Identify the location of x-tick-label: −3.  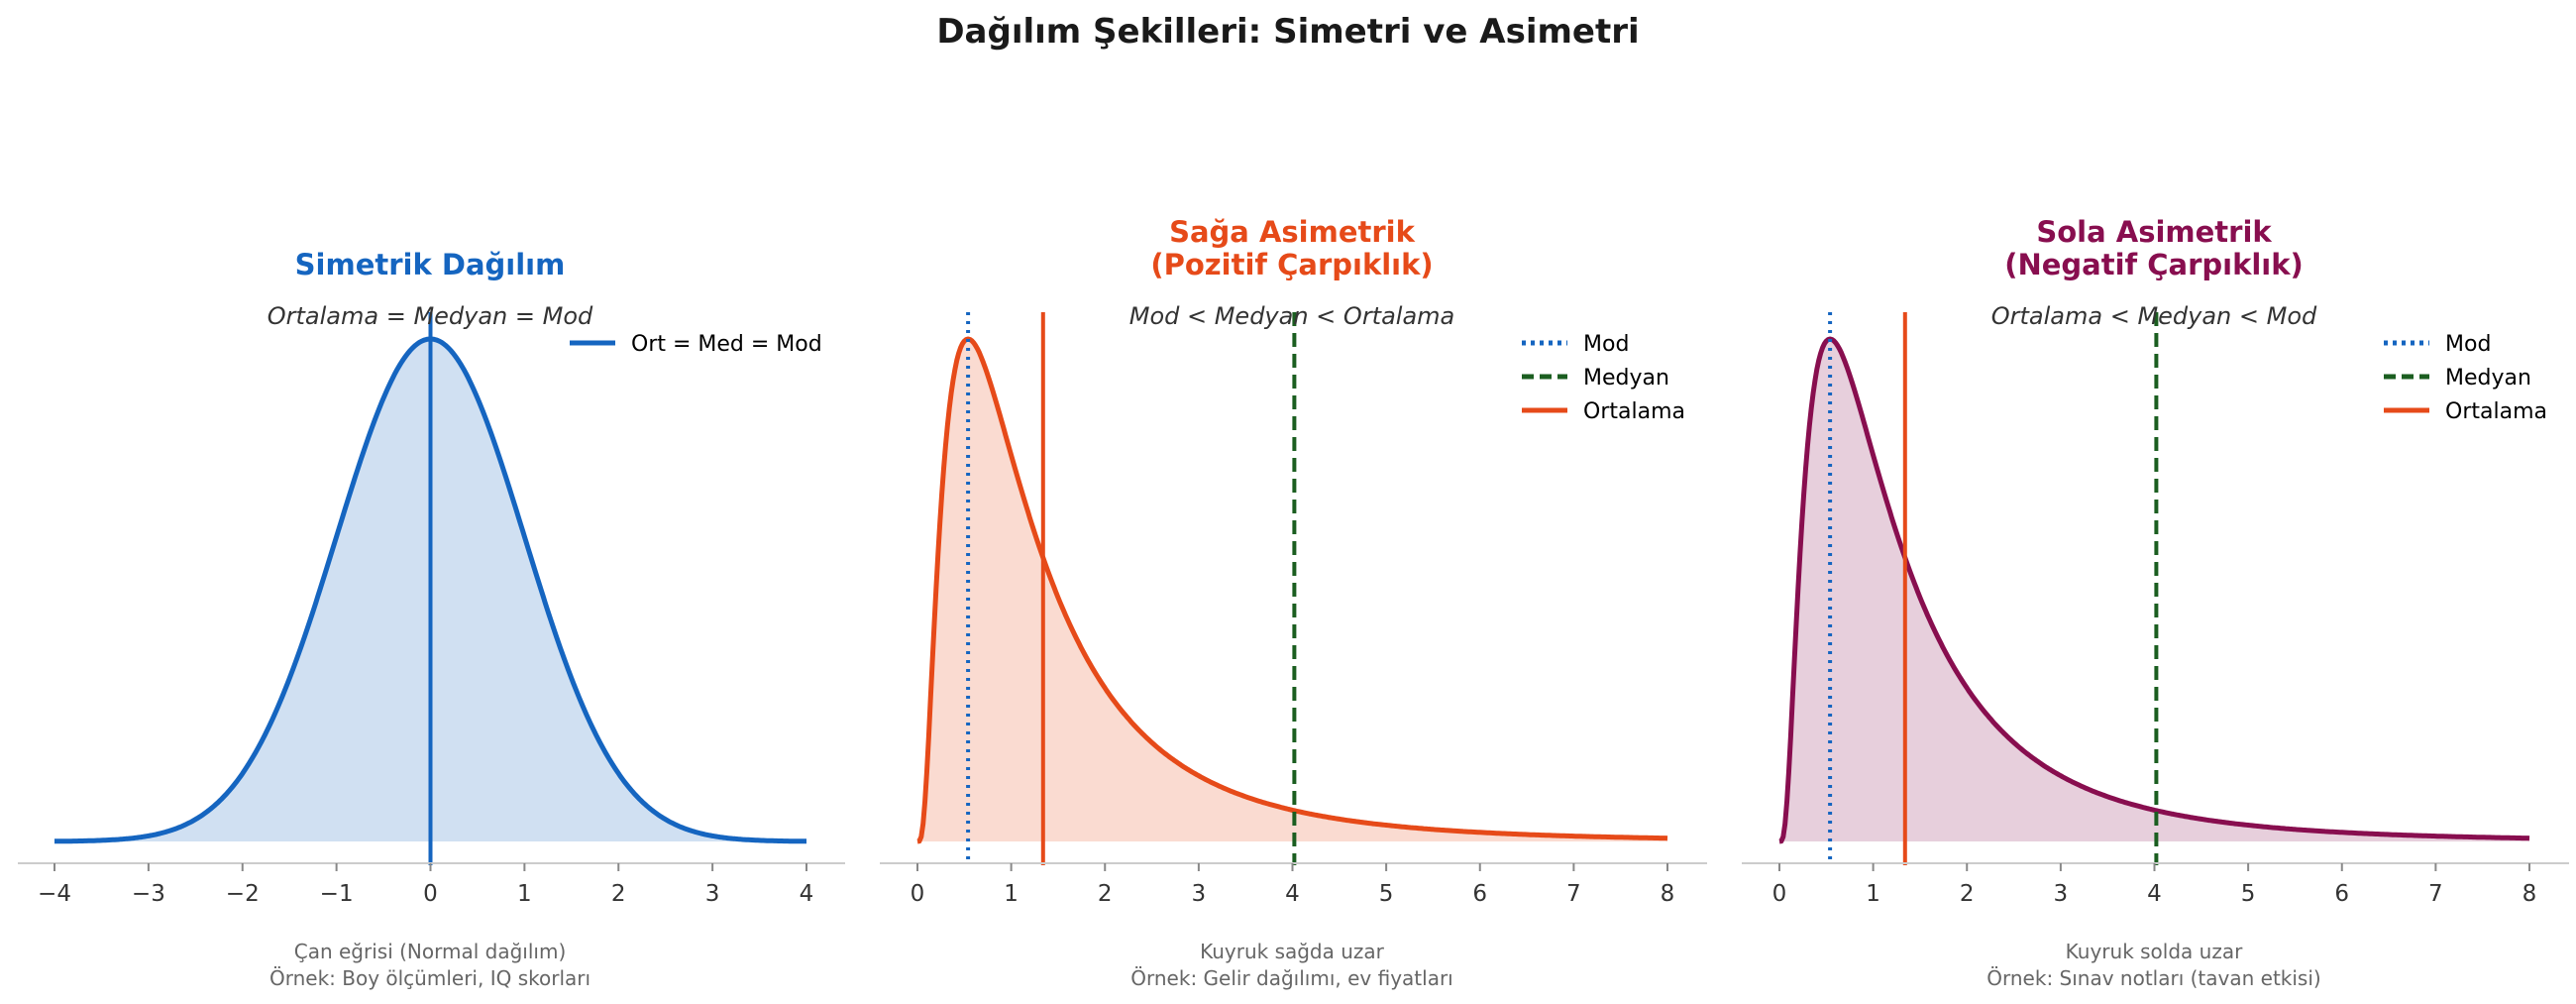
(148, 894).